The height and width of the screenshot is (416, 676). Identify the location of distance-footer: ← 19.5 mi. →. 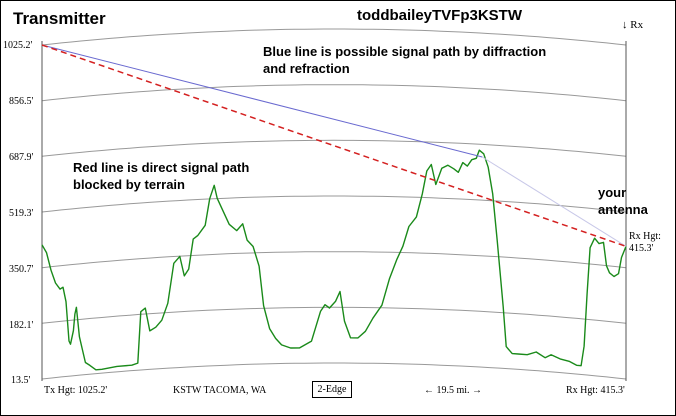
(453, 390).